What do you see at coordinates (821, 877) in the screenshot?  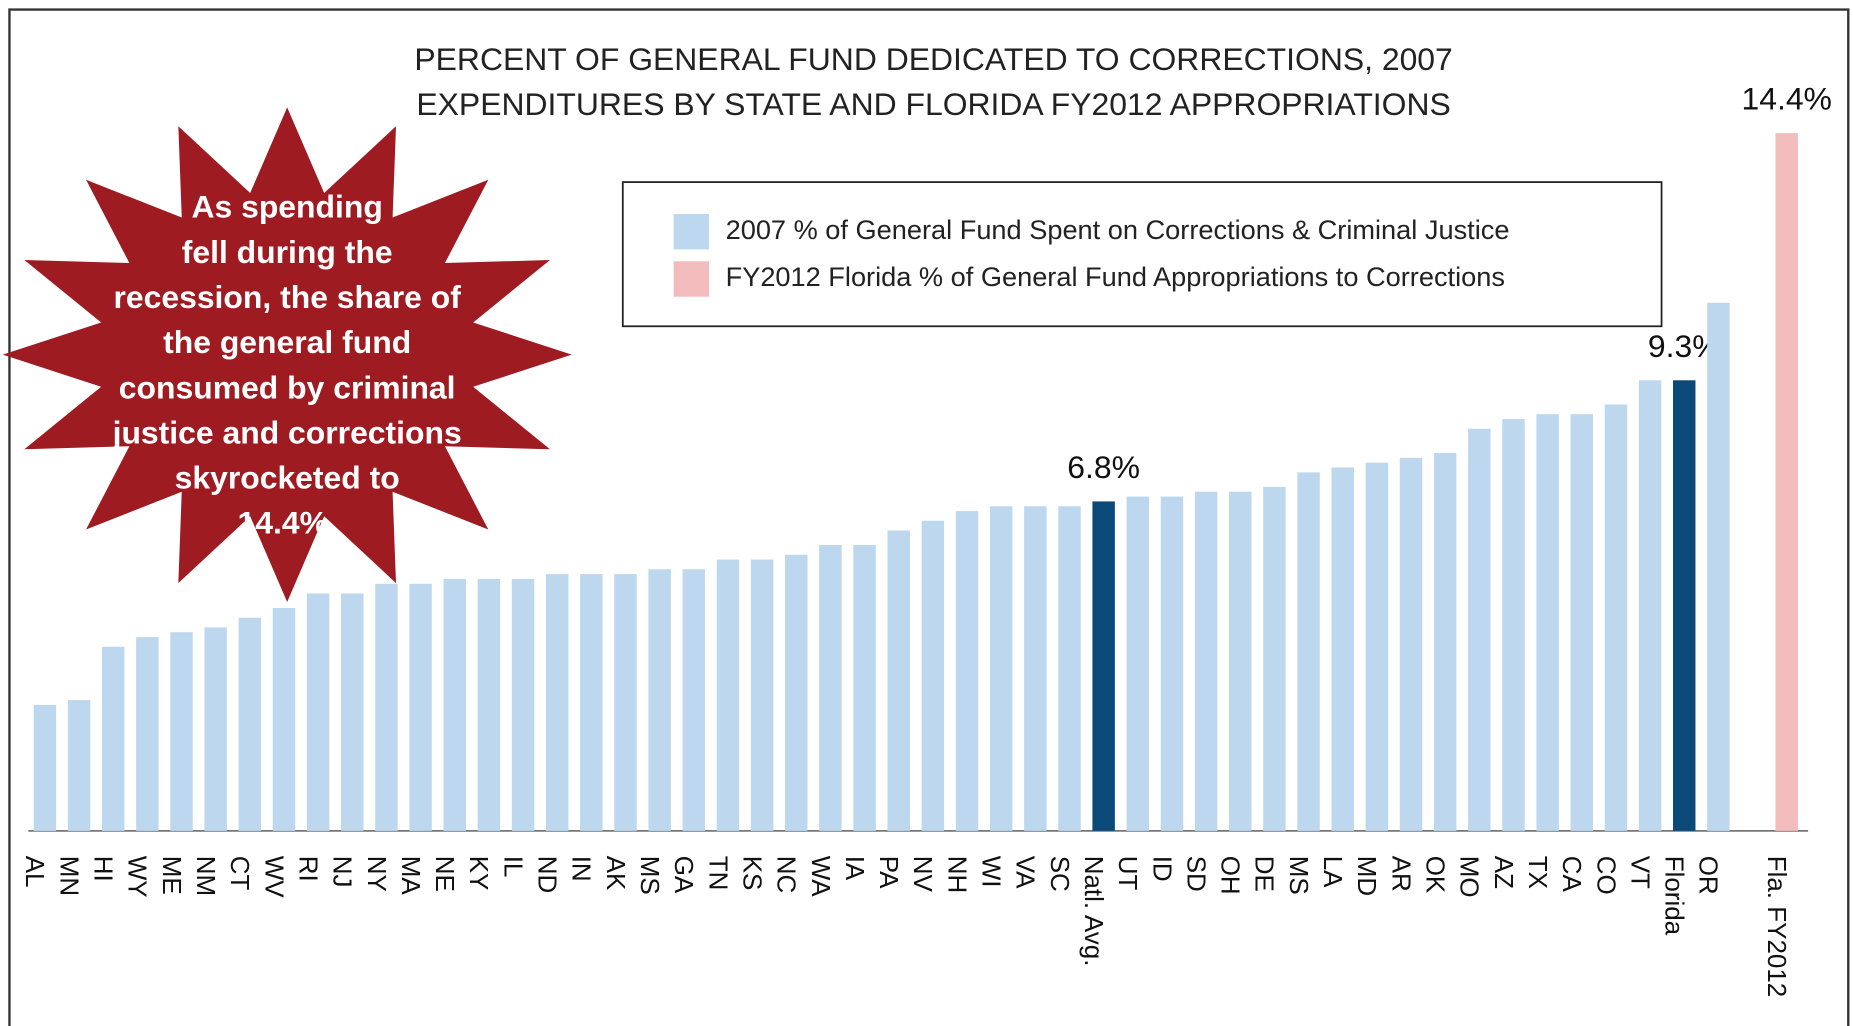 I see `x-tick-label: WA` at bounding box center [821, 877].